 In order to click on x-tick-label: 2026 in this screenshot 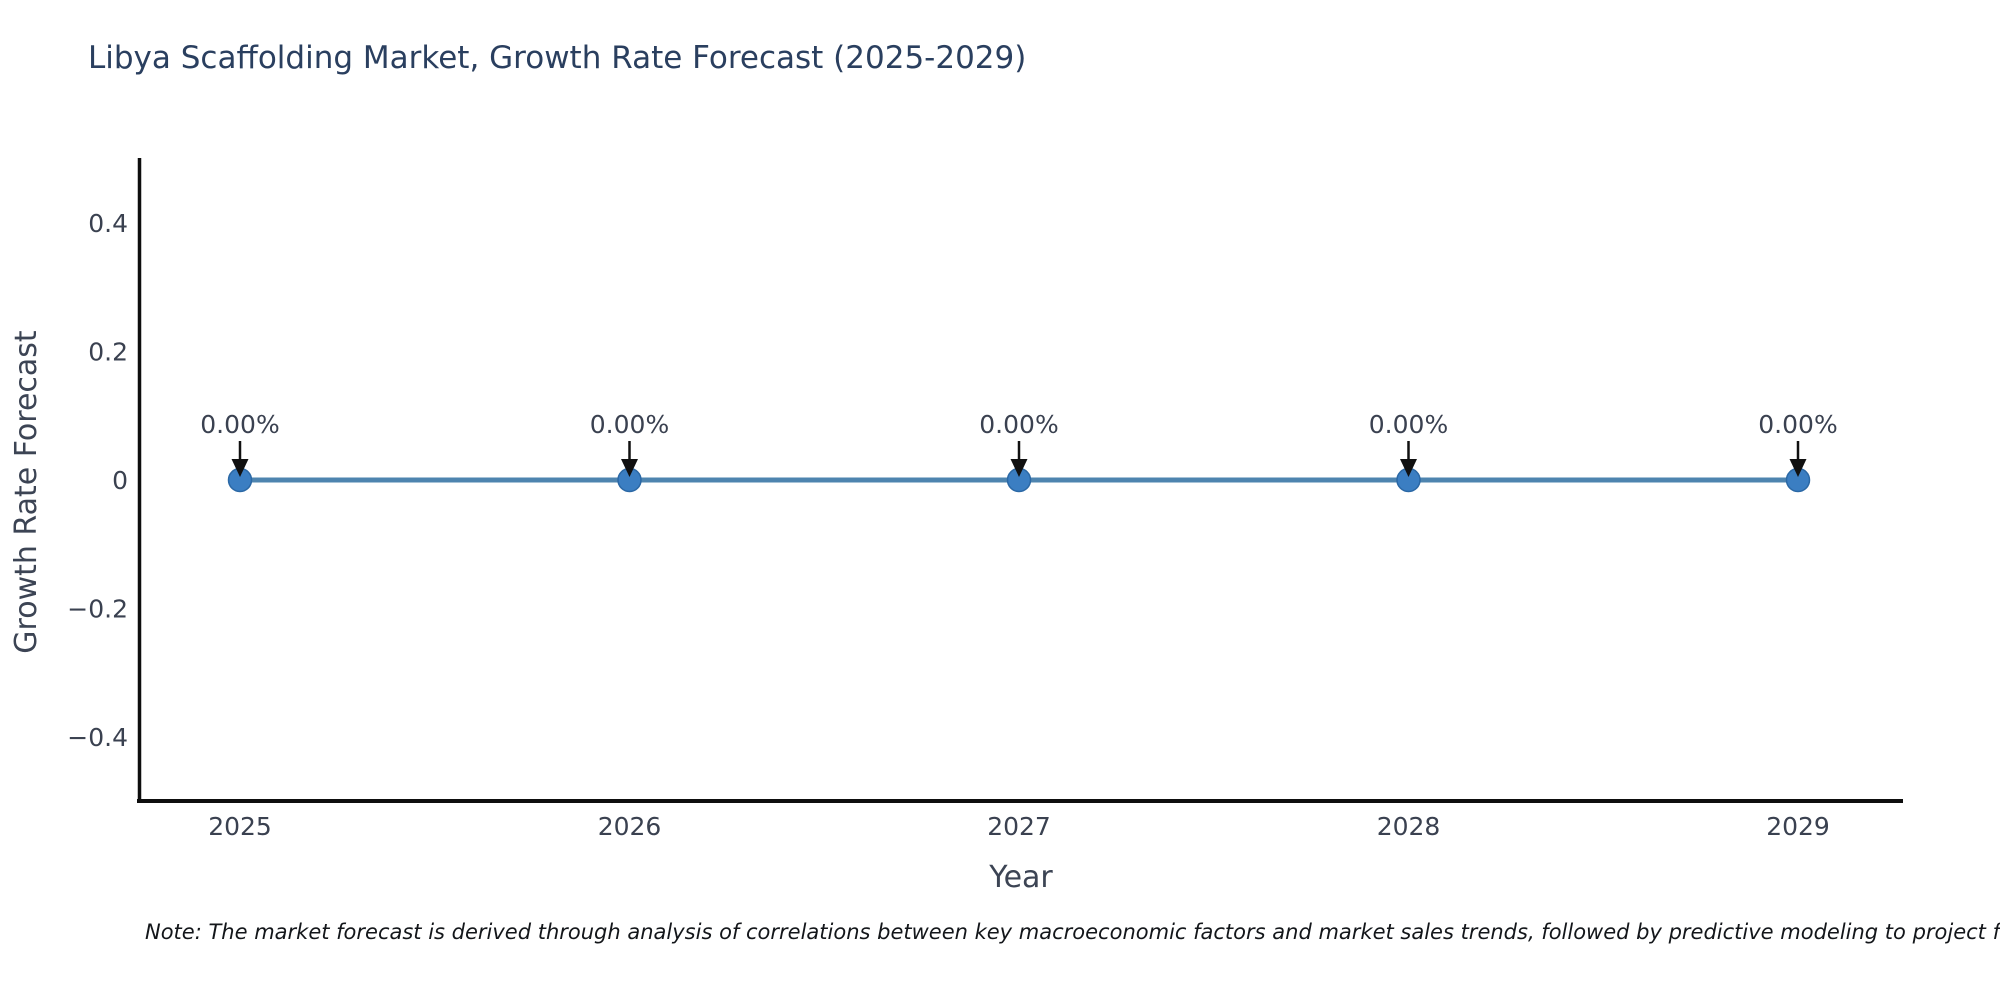, I will do `click(630, 826)`.